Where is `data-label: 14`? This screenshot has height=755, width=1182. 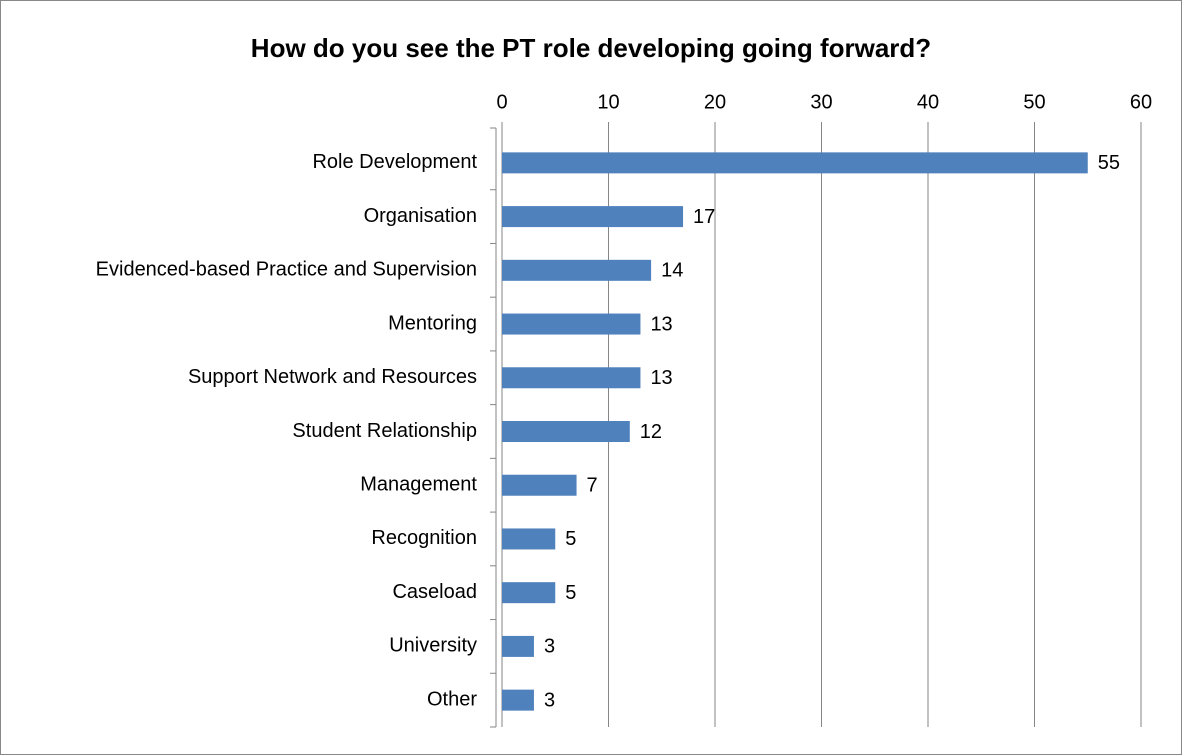 data-label: 14 is located at coordinates (672, 271).